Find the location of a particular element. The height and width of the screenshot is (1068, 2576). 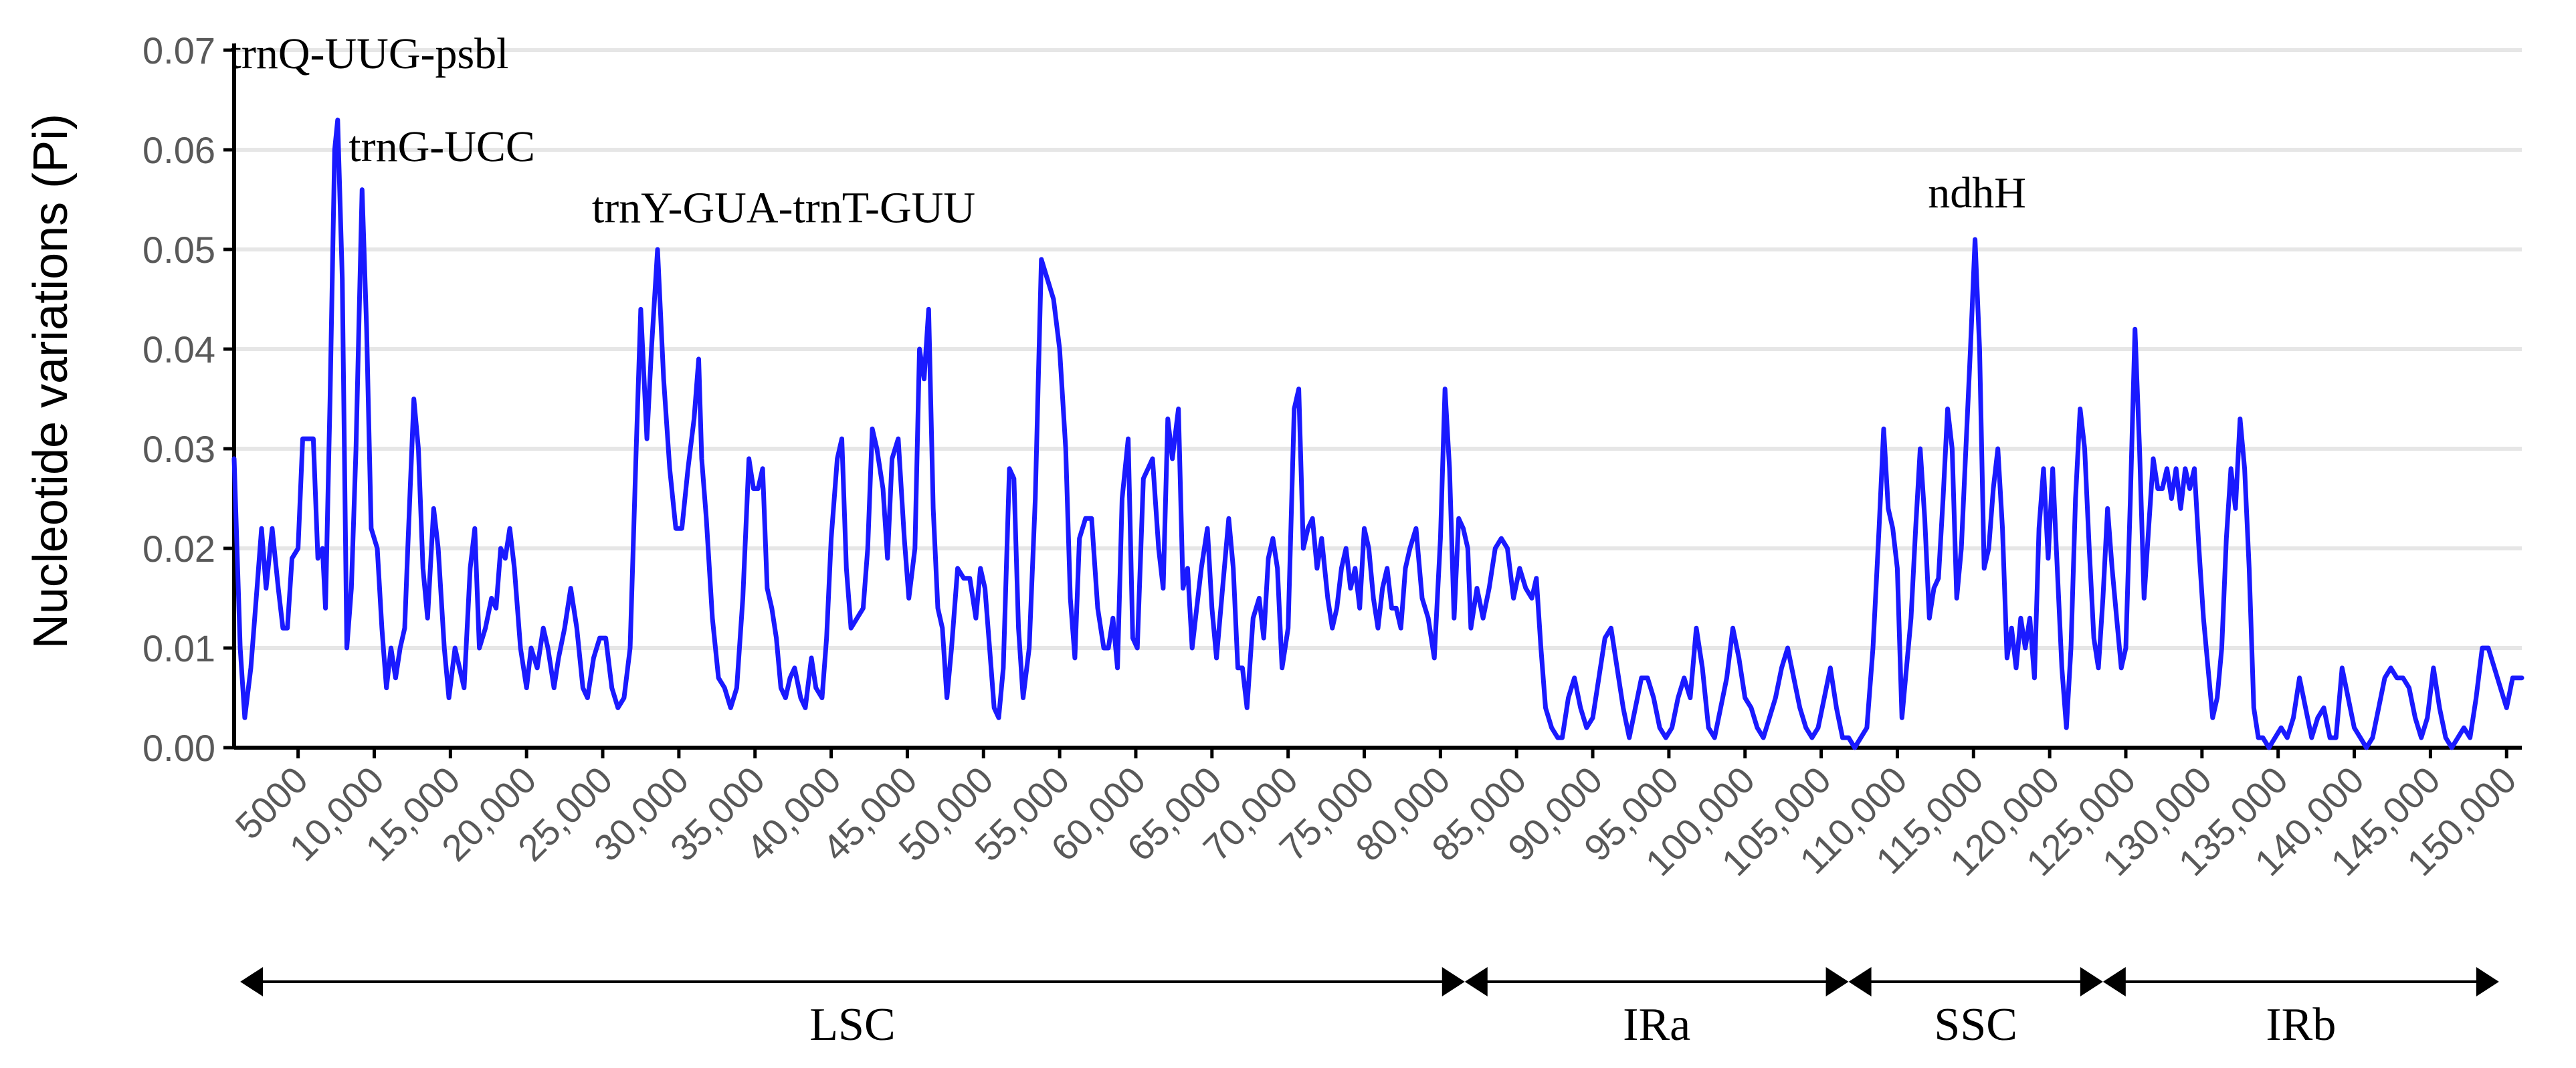

peak-annotation: trnY-GUA-trnT-GUU is located at coordinates (783, 207).